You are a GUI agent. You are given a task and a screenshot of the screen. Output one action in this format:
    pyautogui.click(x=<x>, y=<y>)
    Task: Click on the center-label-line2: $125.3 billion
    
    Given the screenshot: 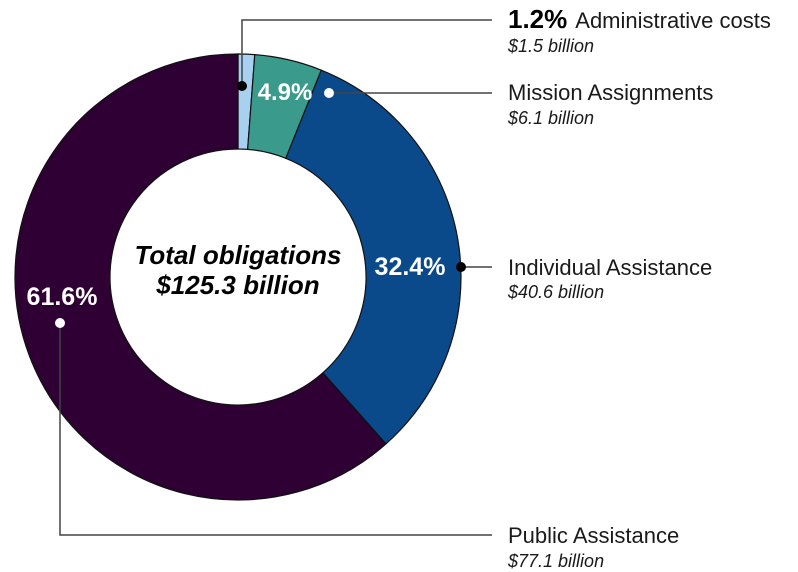 What is the action you would take?
    pyautogui.click(x=237, y=285)
    